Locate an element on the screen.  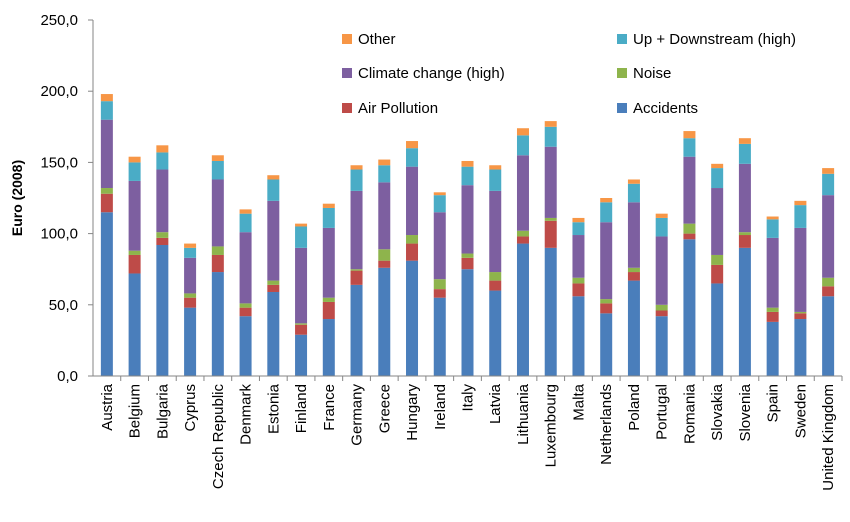
legend-label: Climate change (high) is located at coordinates (431, 73).